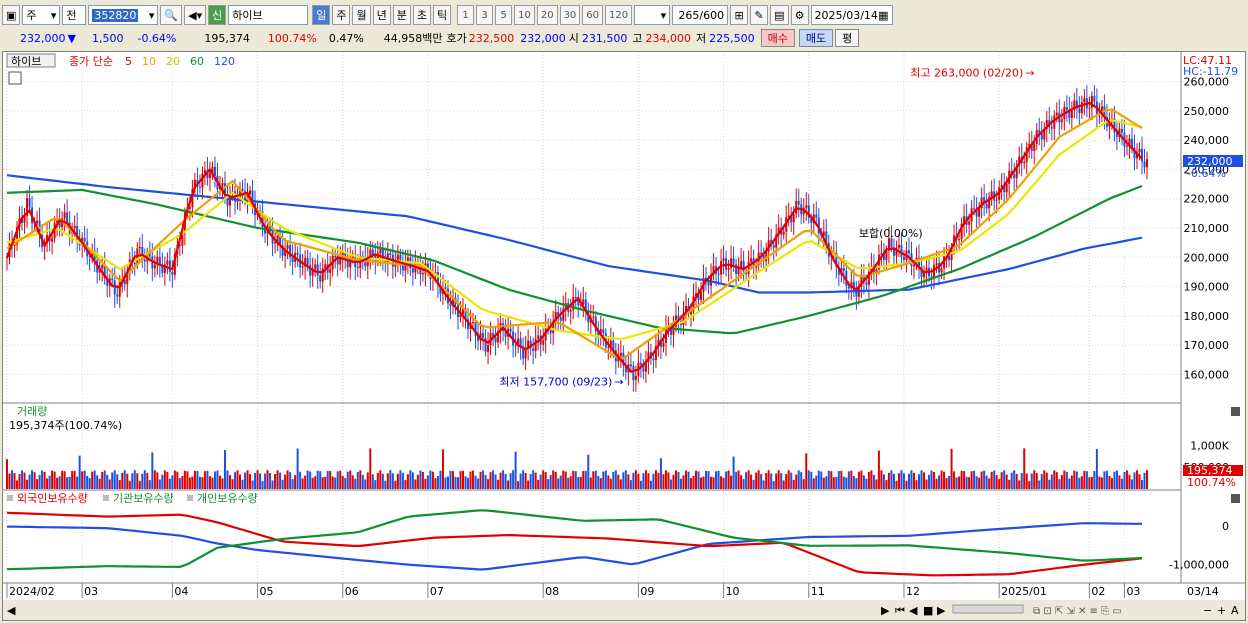  What do you see at coordinates (988, 609) in the screenshot?
I see `scroll-thumb` at bounding box center [988, 609].